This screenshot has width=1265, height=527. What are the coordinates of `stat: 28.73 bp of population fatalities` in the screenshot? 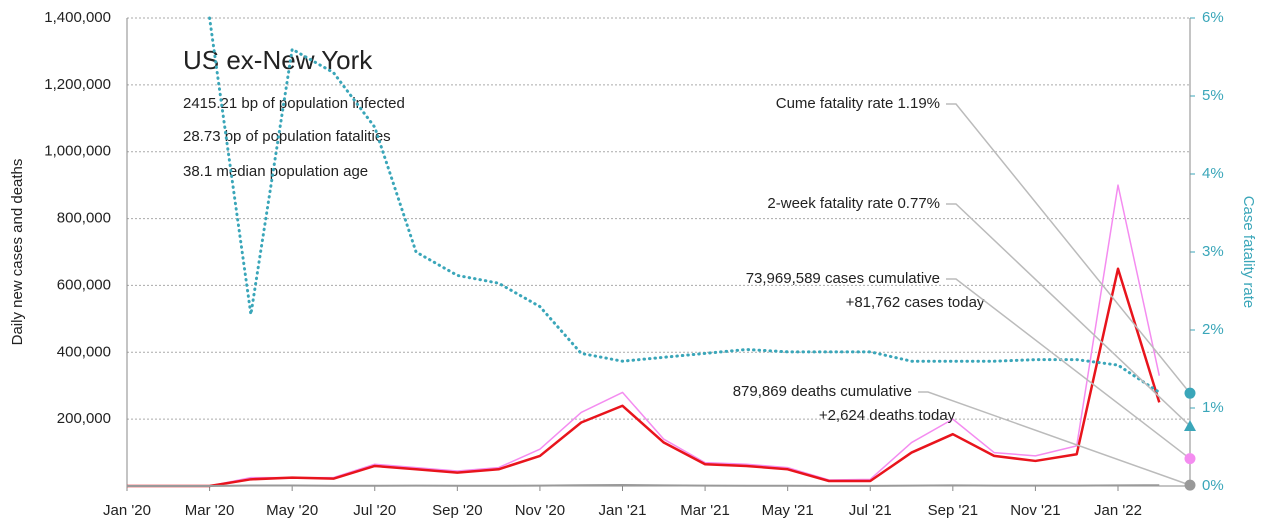 It's located at (287, 136).